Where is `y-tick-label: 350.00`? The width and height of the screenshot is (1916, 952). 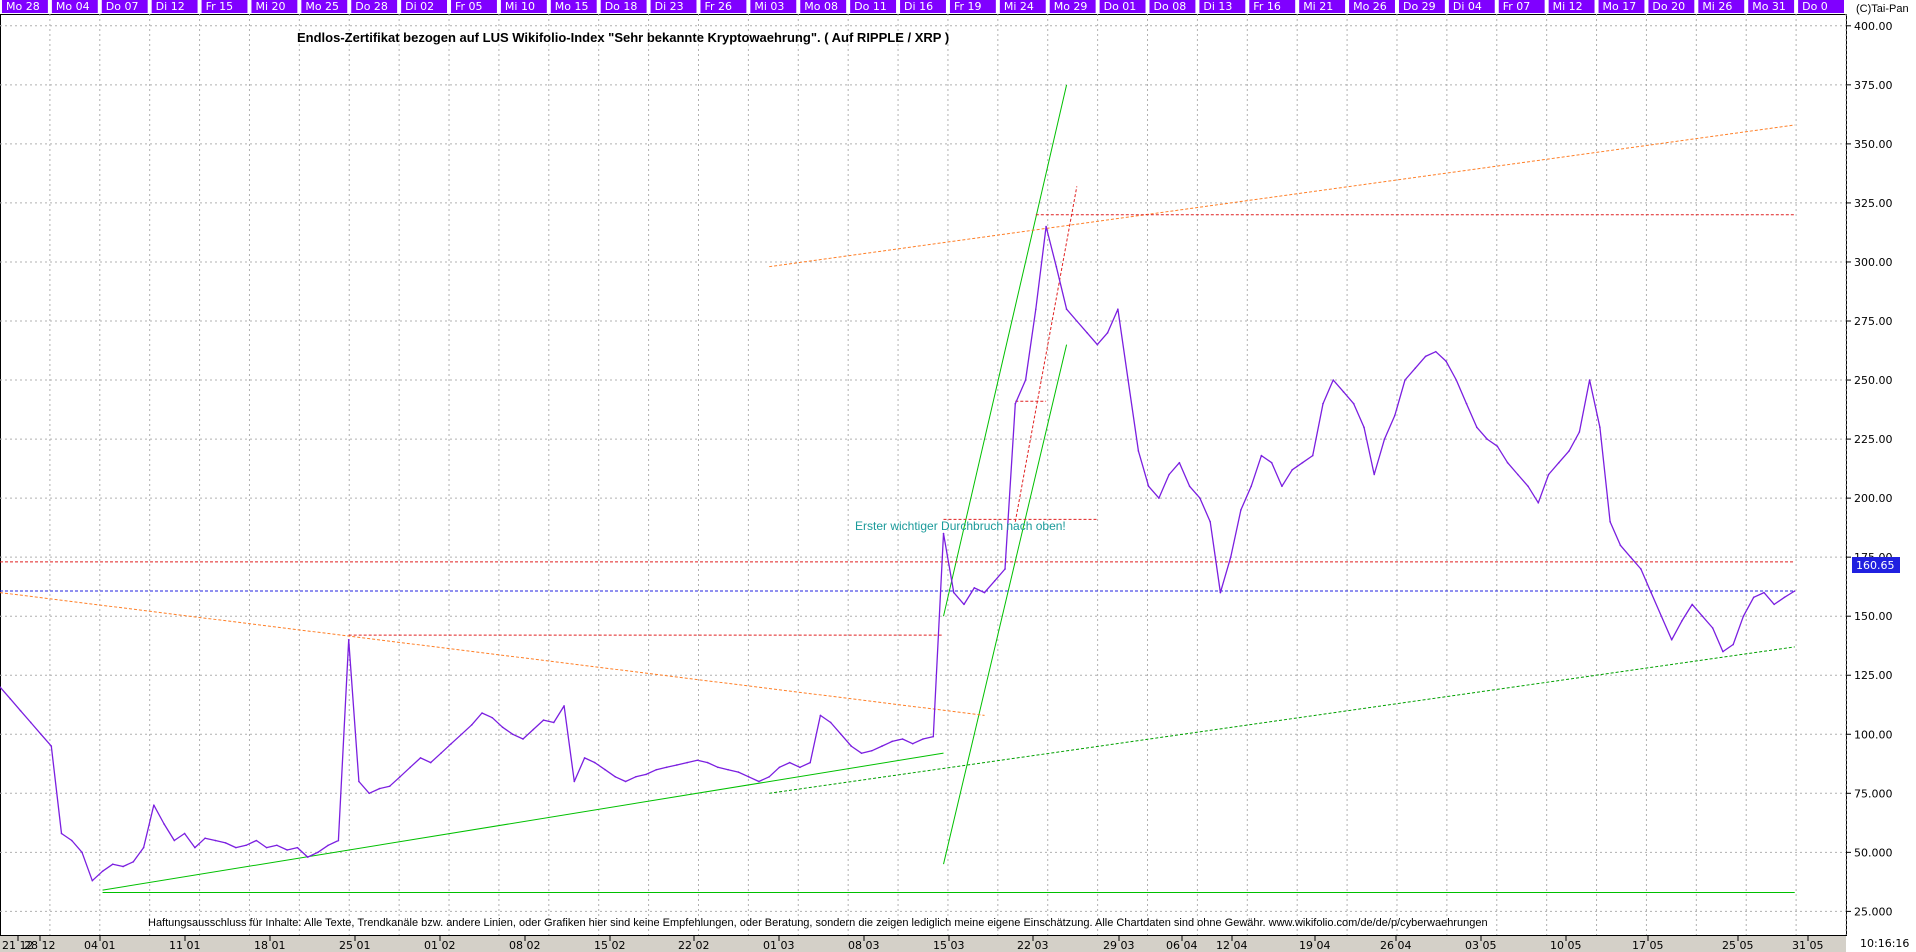 y-tick-label: 350.00 is located at coordinates (1873, 144).